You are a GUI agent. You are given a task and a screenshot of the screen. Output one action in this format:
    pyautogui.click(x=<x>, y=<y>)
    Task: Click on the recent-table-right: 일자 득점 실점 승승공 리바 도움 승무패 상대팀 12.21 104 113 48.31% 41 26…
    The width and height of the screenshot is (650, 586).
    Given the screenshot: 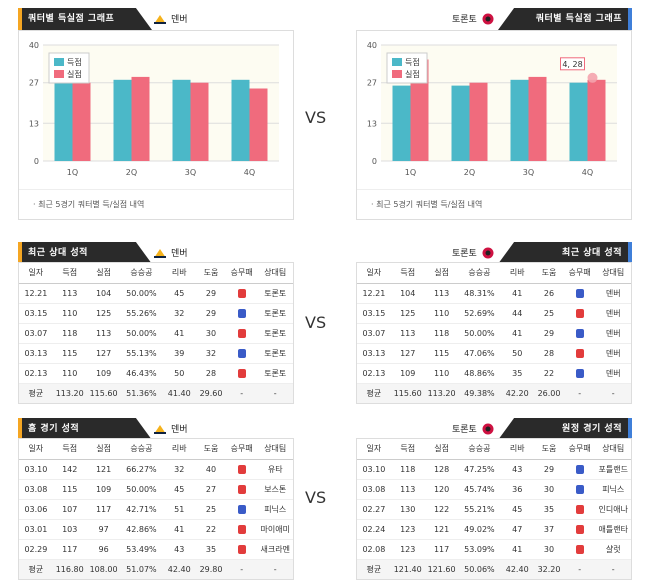 What is the action you would take?
    pyautogui.click(x=494, y=333)
    